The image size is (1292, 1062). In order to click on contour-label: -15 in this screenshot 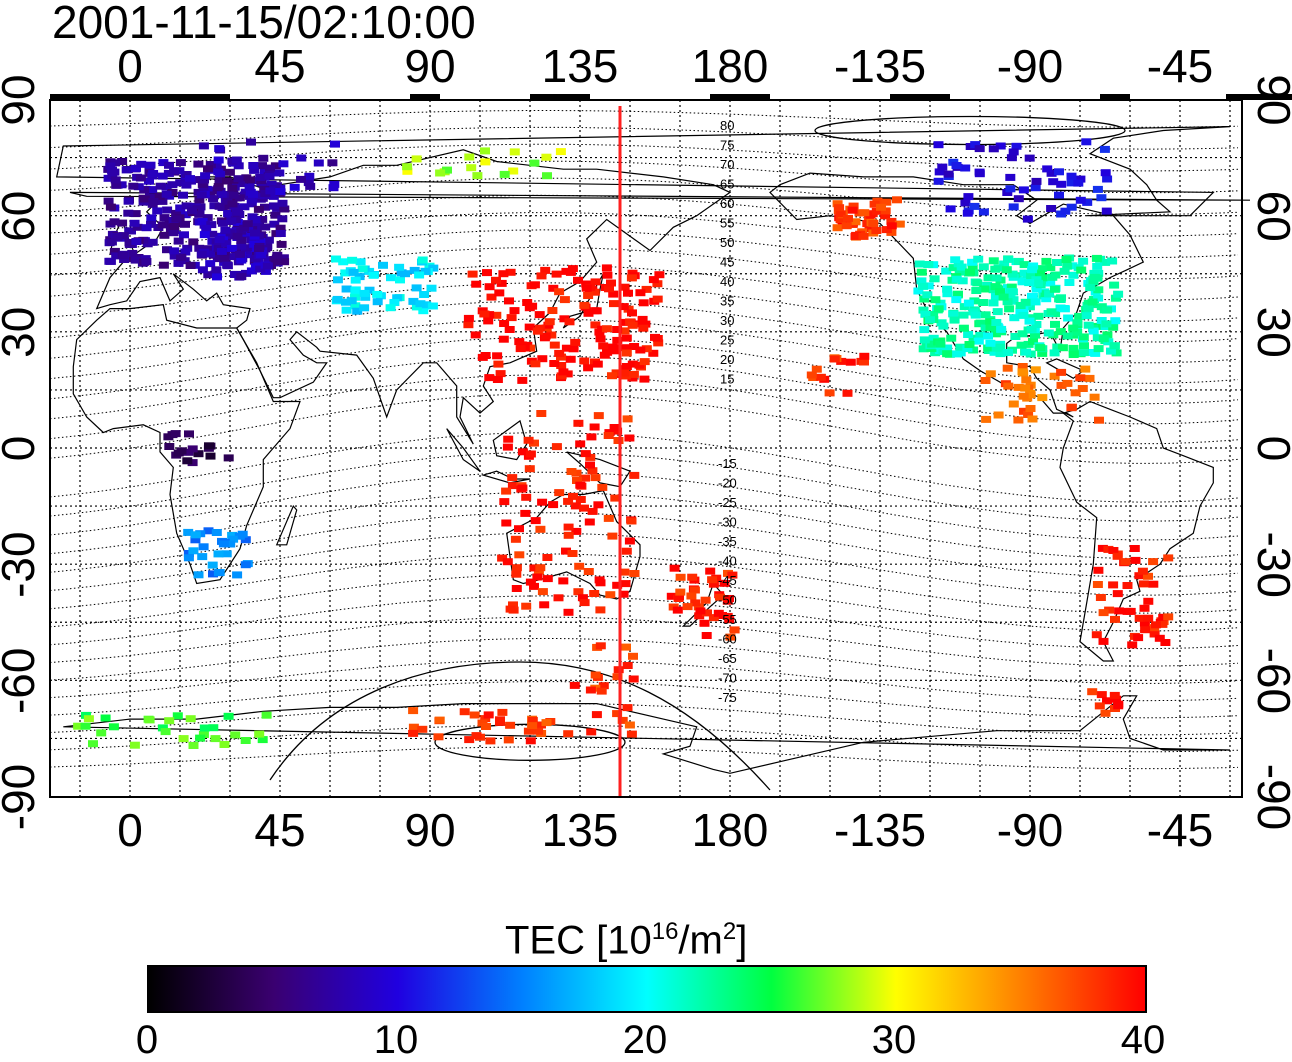, I will do `click(727, 463)`.